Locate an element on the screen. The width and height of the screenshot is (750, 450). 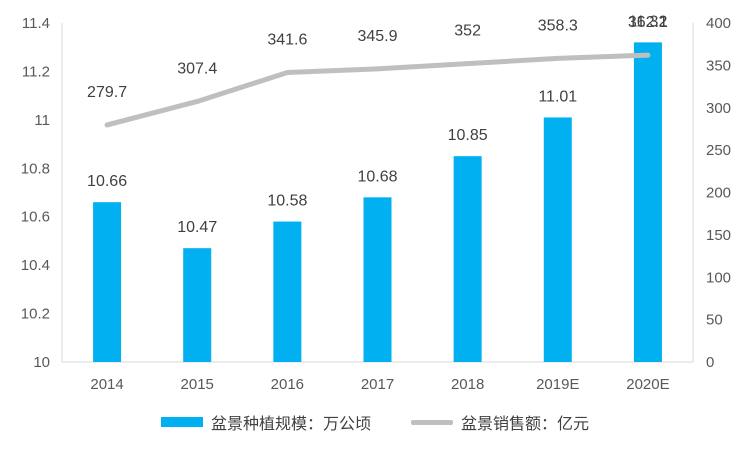
bar-data-label: 11.01 is located at coordinates (557, 96).